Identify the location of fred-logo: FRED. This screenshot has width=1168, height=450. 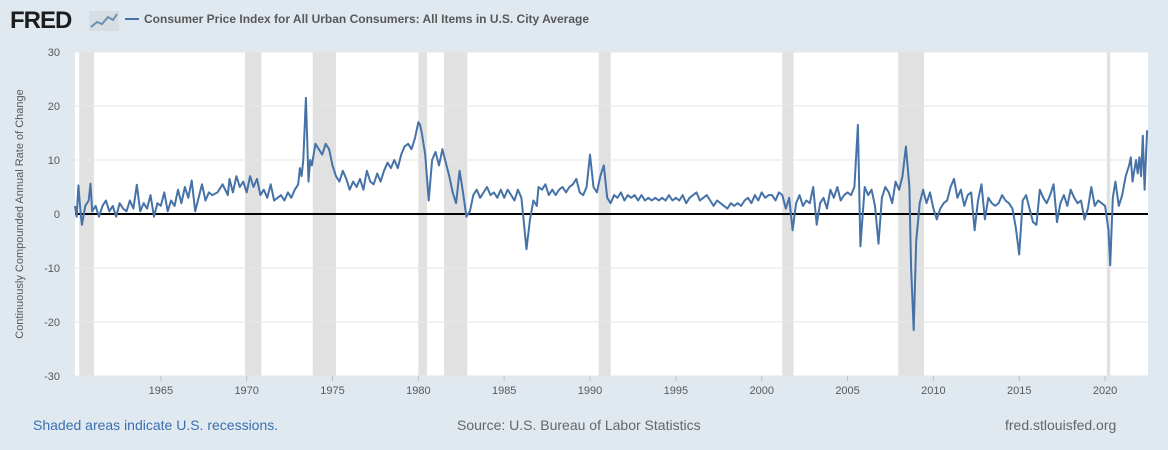
(65, 21).